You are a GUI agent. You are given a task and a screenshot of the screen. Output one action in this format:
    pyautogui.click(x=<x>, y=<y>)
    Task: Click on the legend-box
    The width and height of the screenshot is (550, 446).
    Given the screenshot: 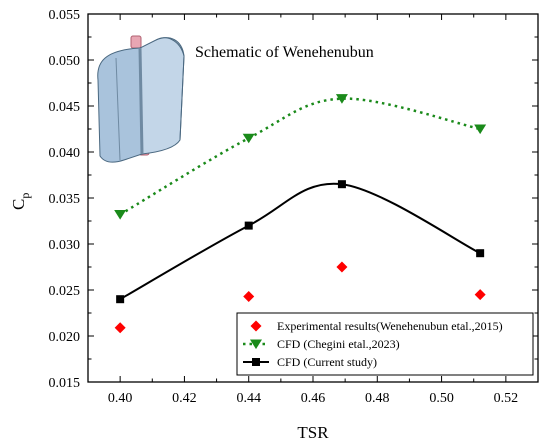 What is the action you would take?
    pyautogui.click(x=385, y=344)
    